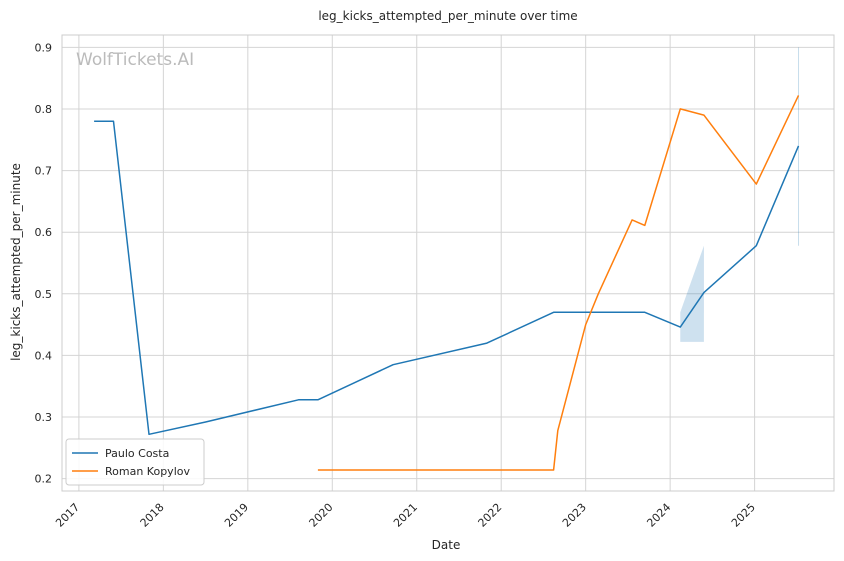 This screenshot has height=561, width=844. I want to click on x-tick-label: 2017, so click(67, 515).